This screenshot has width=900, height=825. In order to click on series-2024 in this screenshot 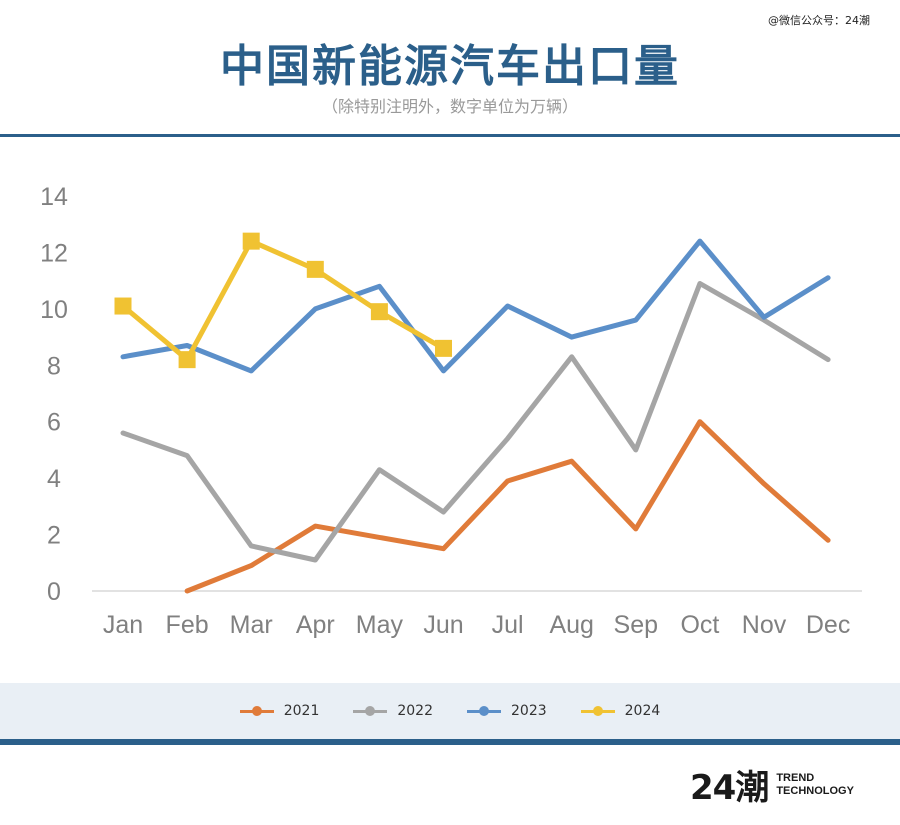, I will do `click(283, 300)`.